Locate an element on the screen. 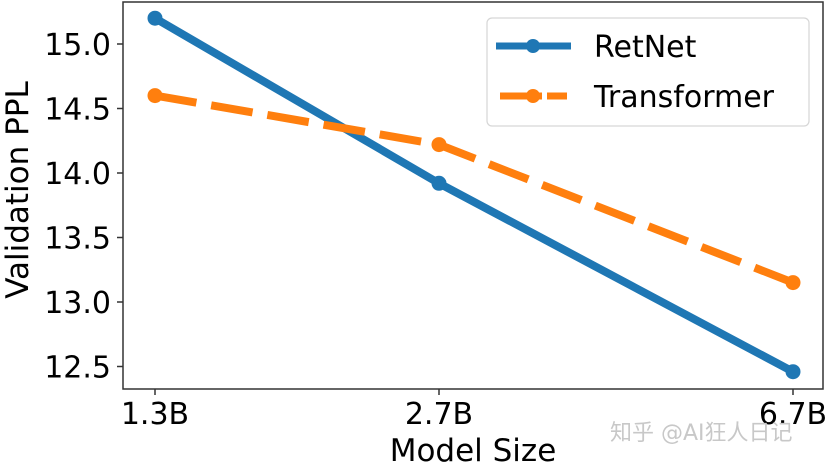 The height and width of the screenshot is (465, 830). y-tick-label: 14.5 is located at coordinates (77, 110).